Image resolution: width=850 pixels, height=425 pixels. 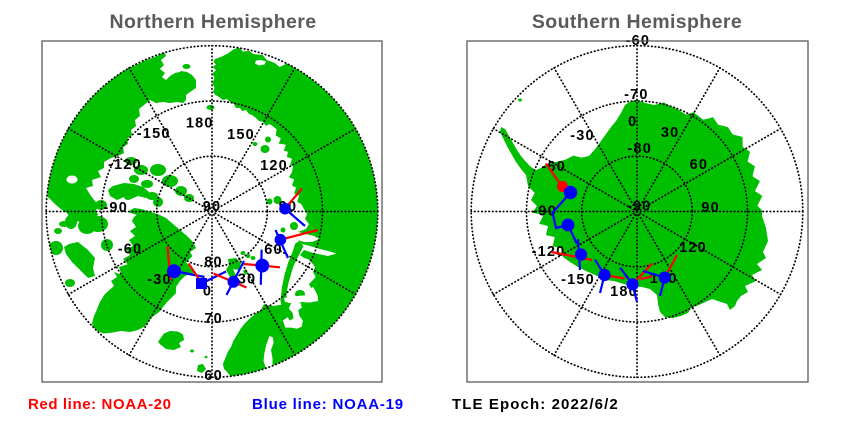 What do you see at coordinates (640, 149) in the screenshot?
I see `svg-text: -80` at bounding box center [640, 149].